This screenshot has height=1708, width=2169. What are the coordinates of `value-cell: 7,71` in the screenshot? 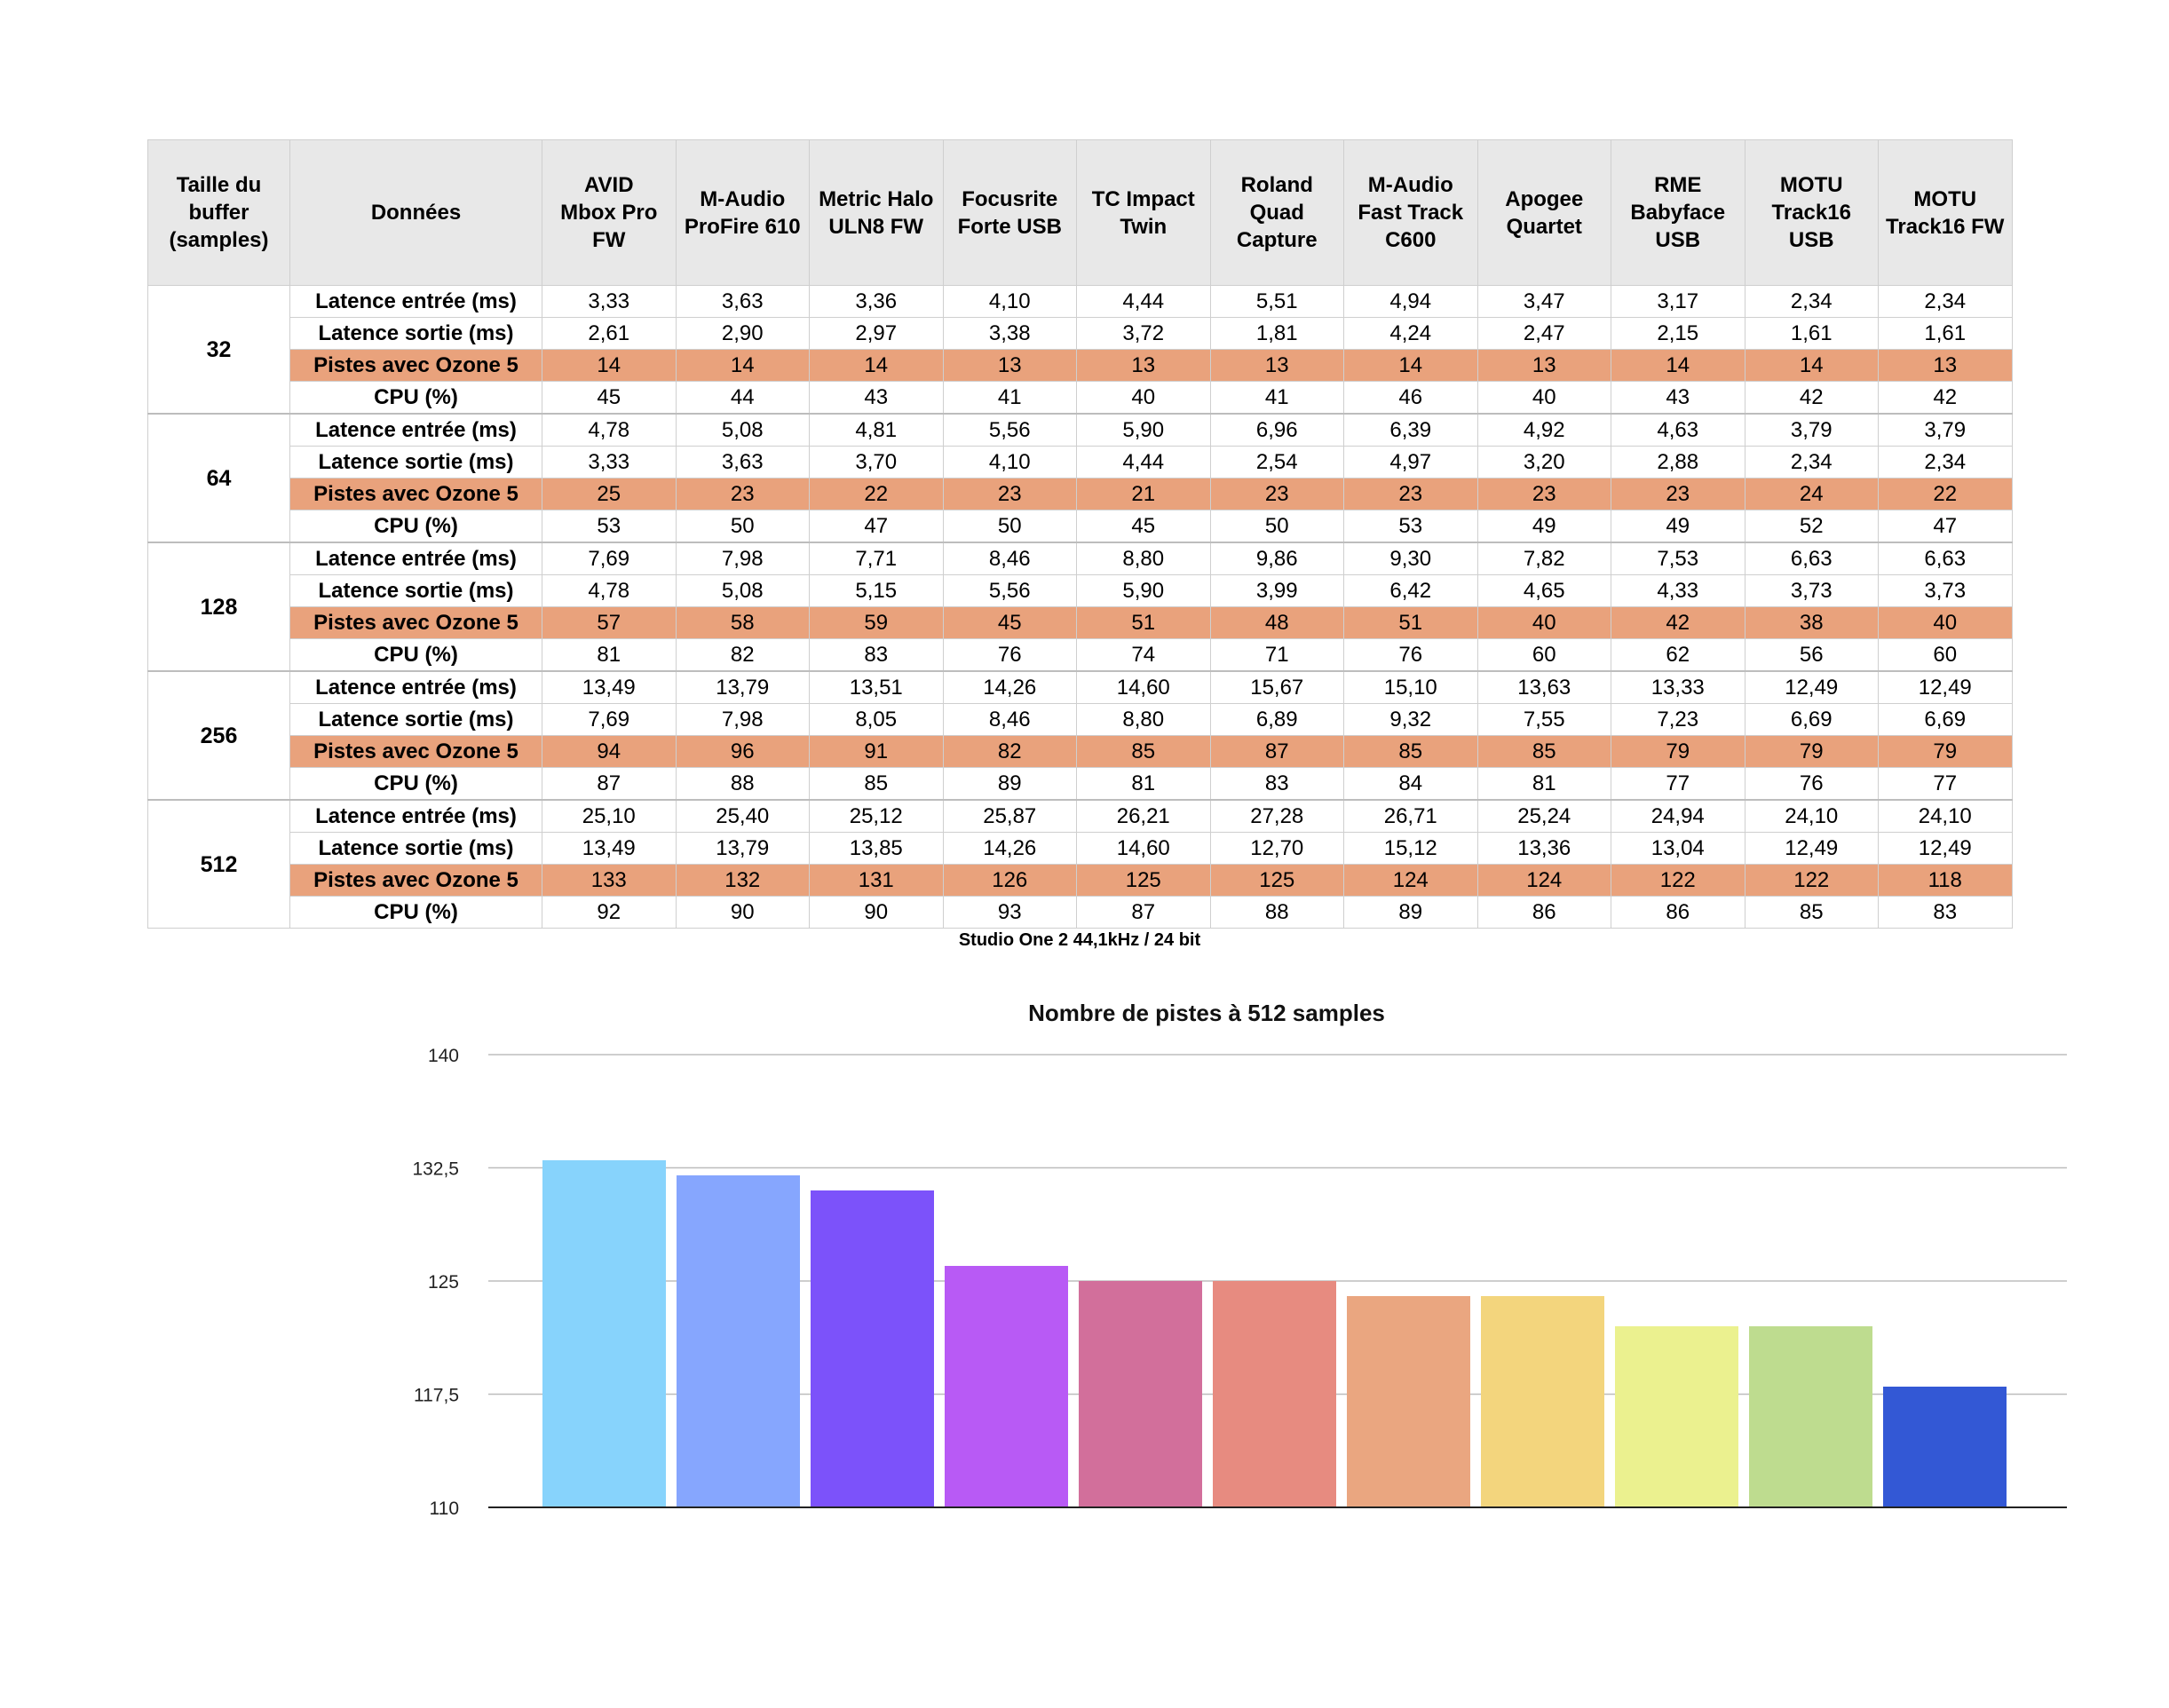 It's located at (876, 558).